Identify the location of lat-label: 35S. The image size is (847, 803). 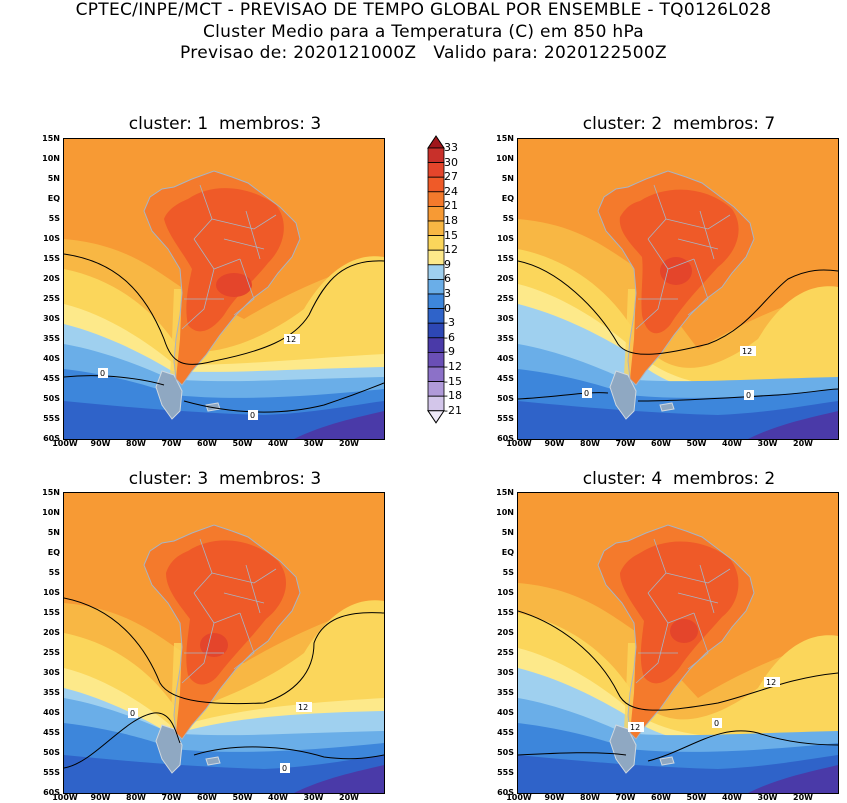
(51, 692).